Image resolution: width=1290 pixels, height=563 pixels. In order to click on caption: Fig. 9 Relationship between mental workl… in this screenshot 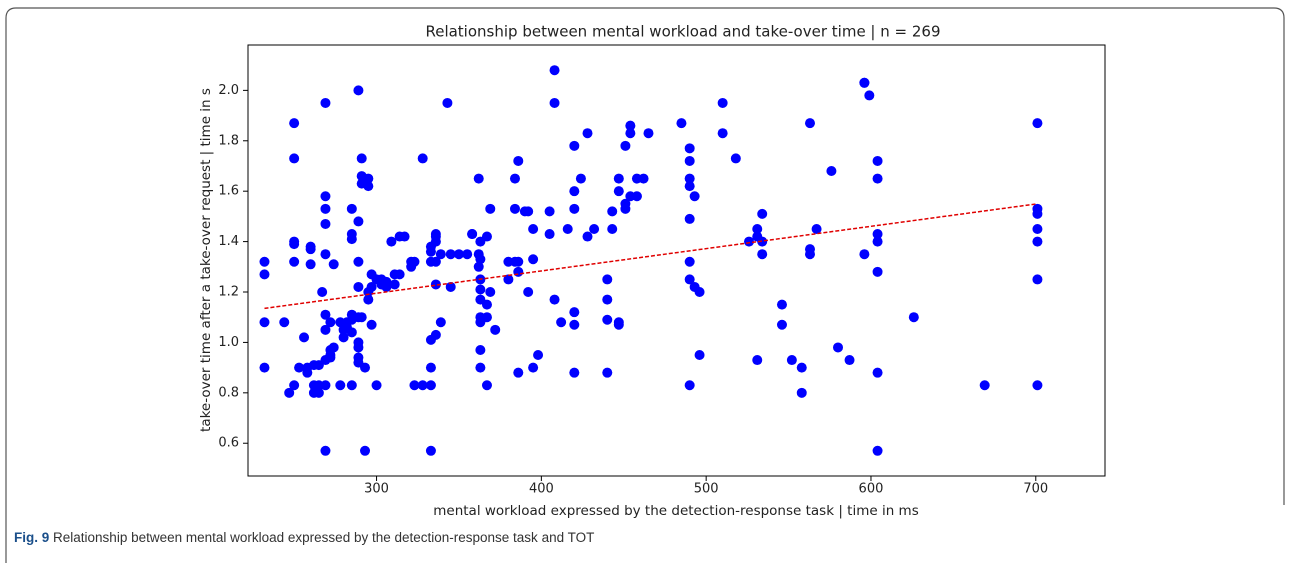, I will do `click(304, 537)`.